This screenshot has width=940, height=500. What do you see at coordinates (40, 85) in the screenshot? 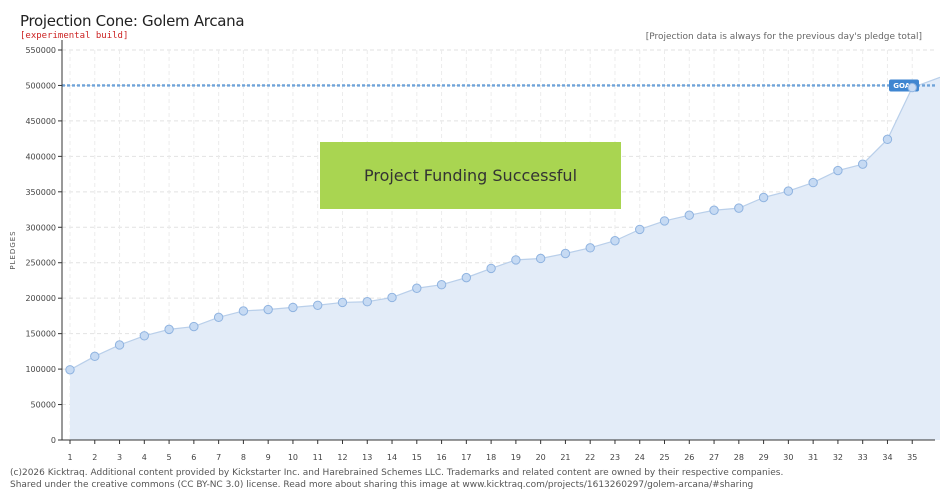
I see `y-tick-label: 500000` at bounding box center [40, 85].